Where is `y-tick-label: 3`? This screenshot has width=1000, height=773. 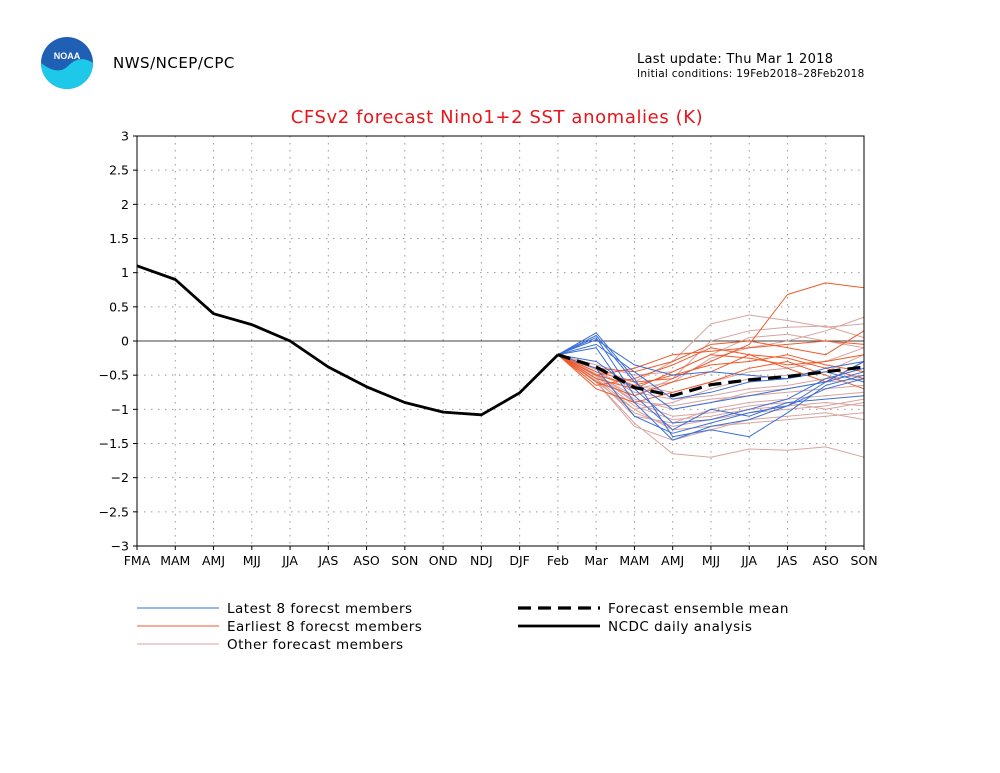
y-tick-label: 3 is located at coordinates (125, 136).